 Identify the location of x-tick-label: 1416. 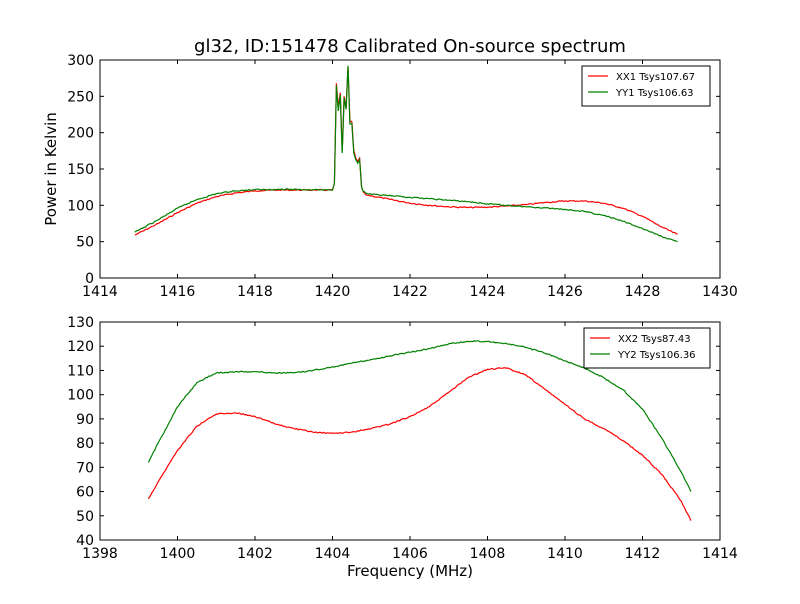
(178, 292).